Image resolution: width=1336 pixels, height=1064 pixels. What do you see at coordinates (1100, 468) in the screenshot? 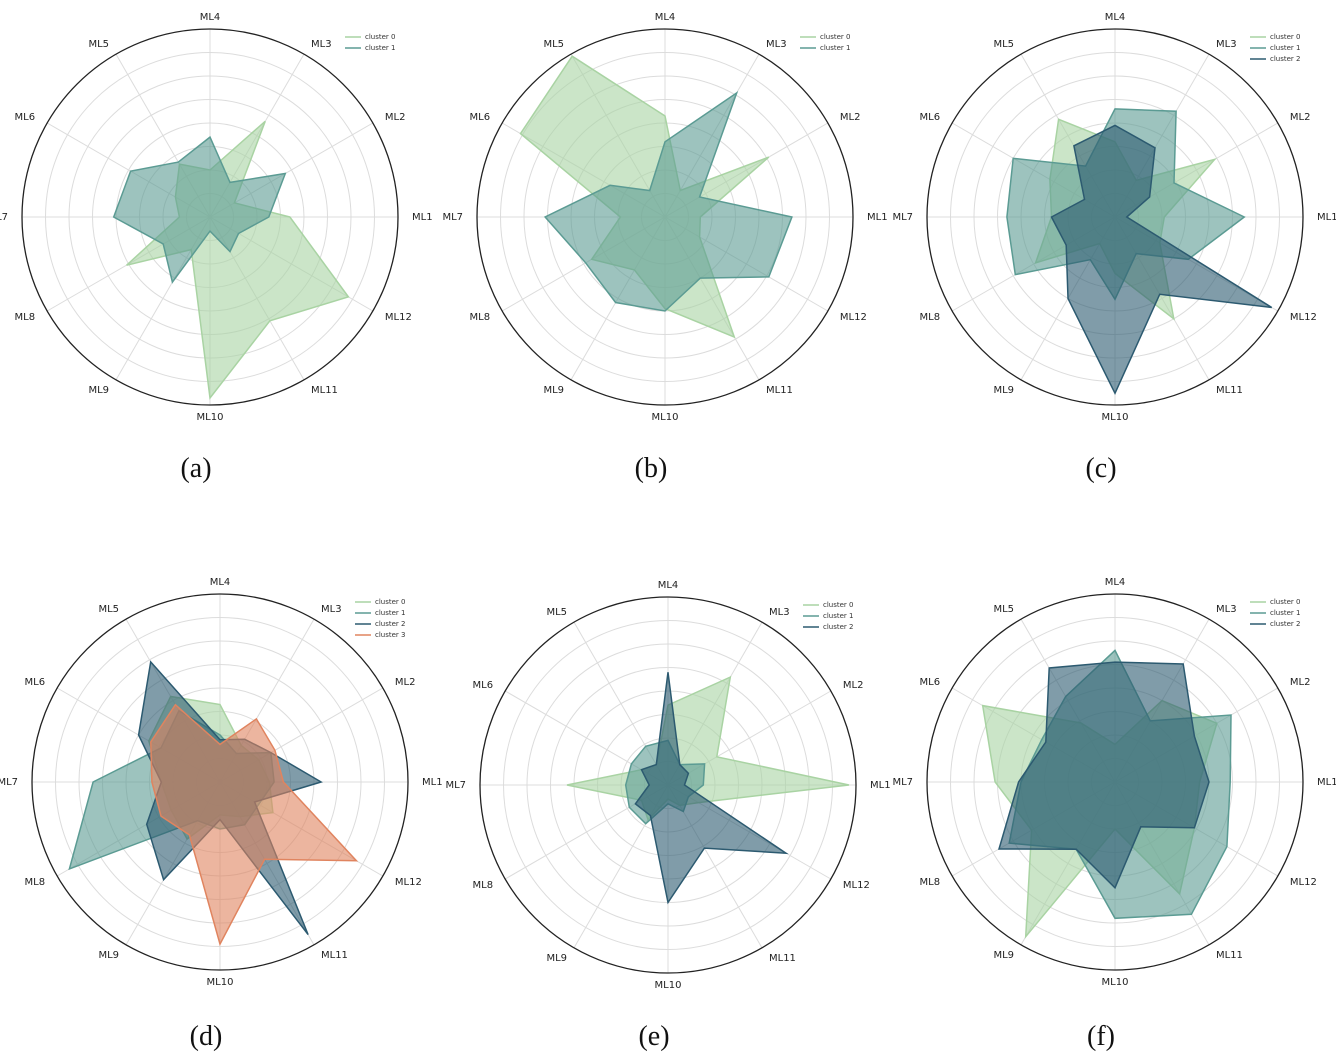
I see `subfigure-caption: (c)` at bounding box center [1100, 468].